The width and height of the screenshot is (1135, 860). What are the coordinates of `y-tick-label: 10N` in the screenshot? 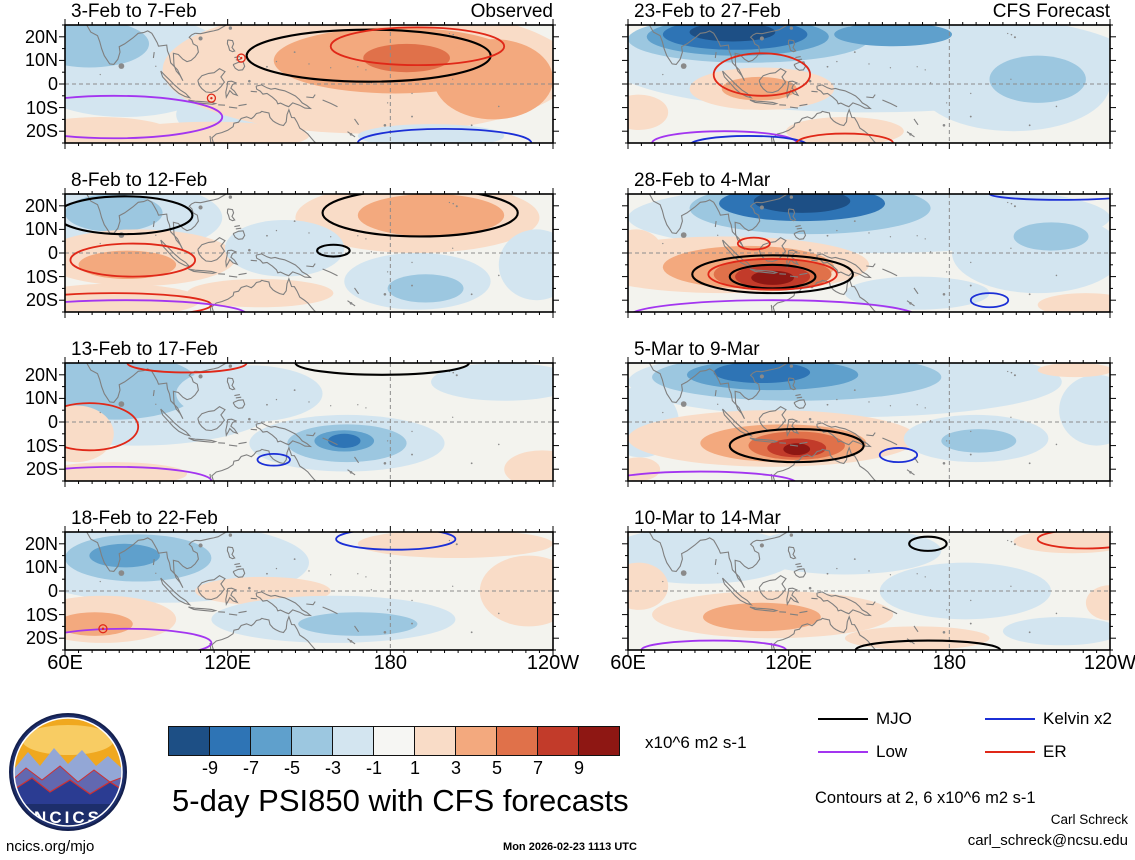 It's located at (41, 567).